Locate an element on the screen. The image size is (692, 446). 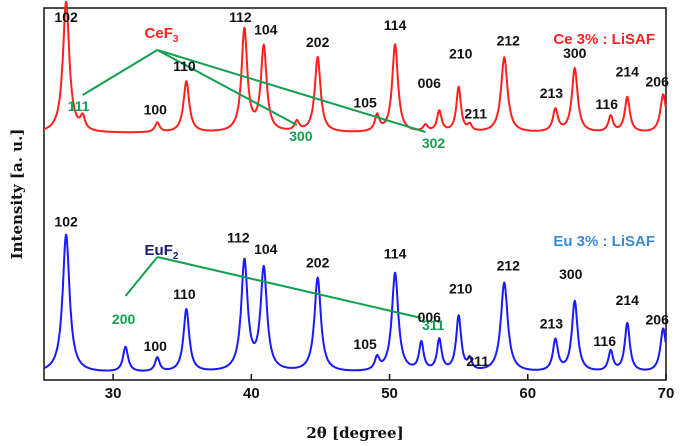
compound-label: CeF3 is located at coordinates (162, 35).